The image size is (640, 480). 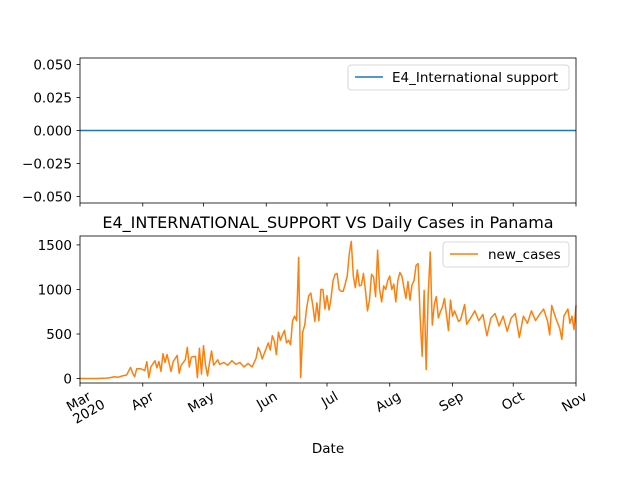 What do you see at coordinates (47, 164) in the screenshot?
I see `top-y-tick-label: −0.025` at bounding box center [47, 164].